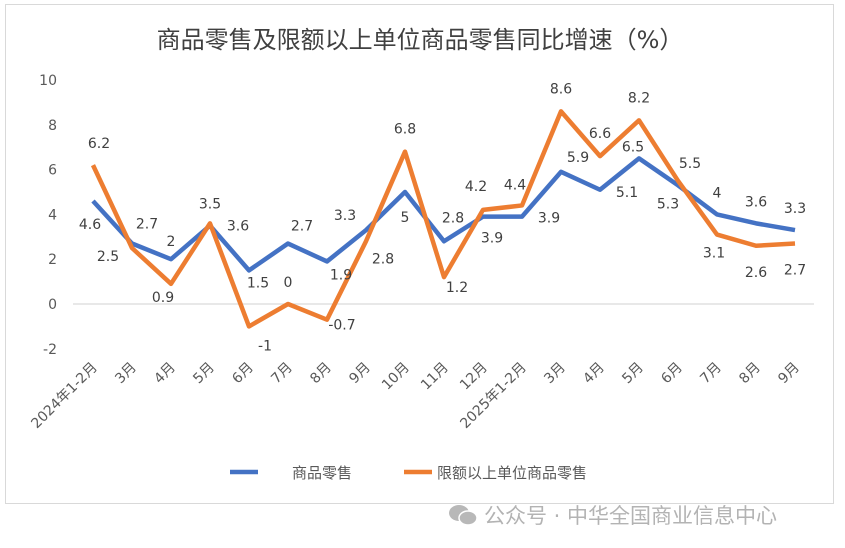 The image size is (845, 548). Describe the element at coordinates (52, 215) in the screenshot. I see `y-tick-label: 4` at that location.